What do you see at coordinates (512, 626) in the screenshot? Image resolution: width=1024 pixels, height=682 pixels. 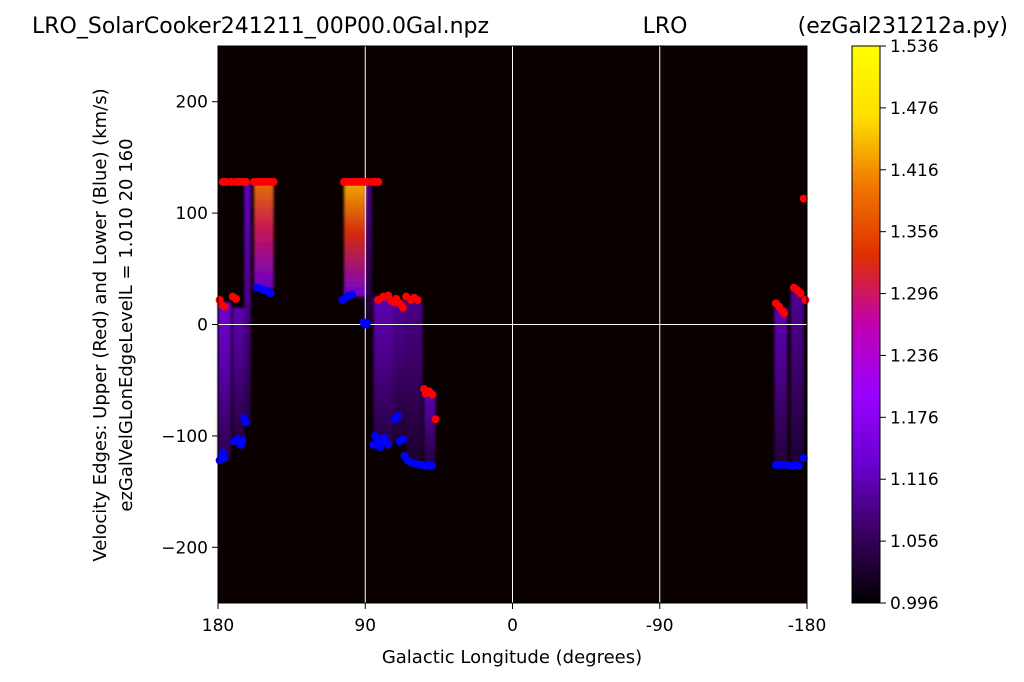 I see `x-tick-label: 0` at bounding box center [512, 626].